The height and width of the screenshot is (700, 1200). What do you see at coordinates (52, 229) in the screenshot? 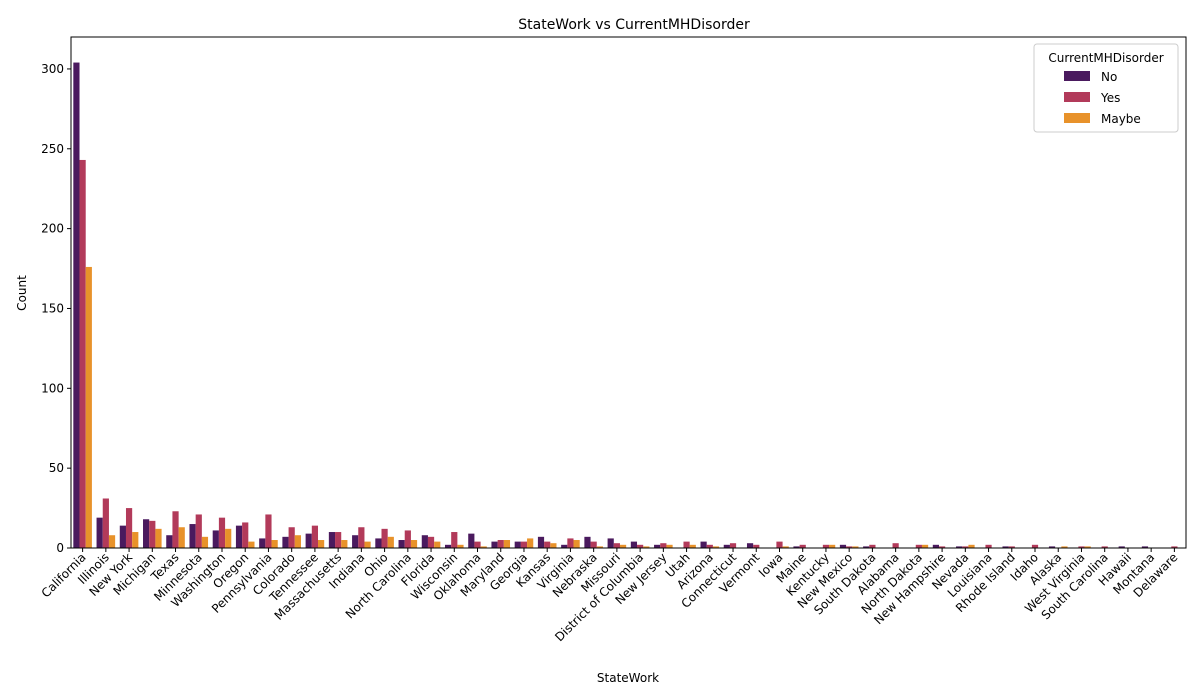
I see `y-tick-label: 200` at bounding box center [52, 229].